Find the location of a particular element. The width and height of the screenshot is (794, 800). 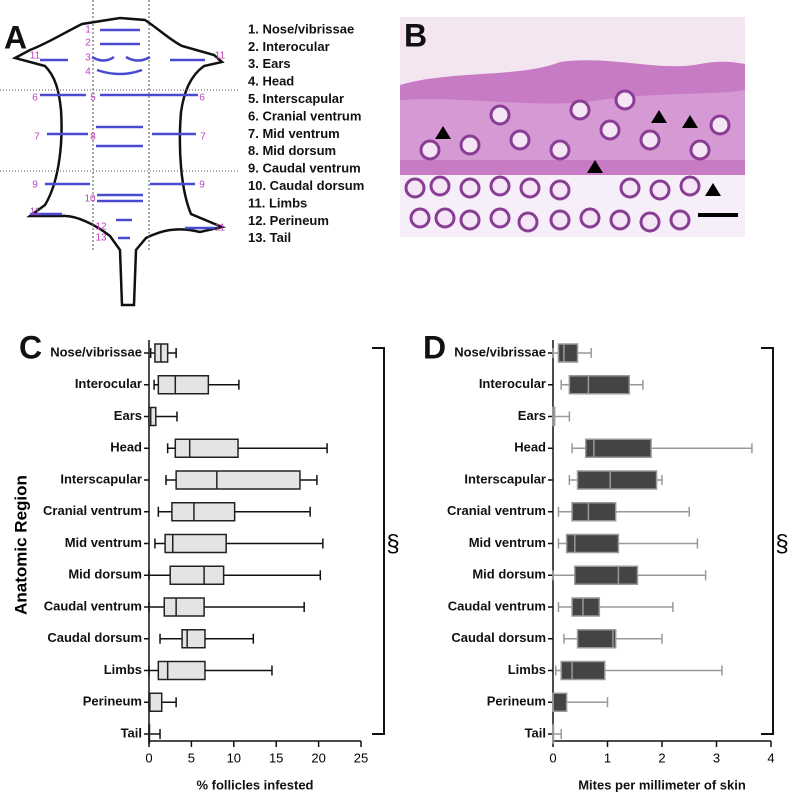

region-number: 2 is located at coordinates (88, 43).